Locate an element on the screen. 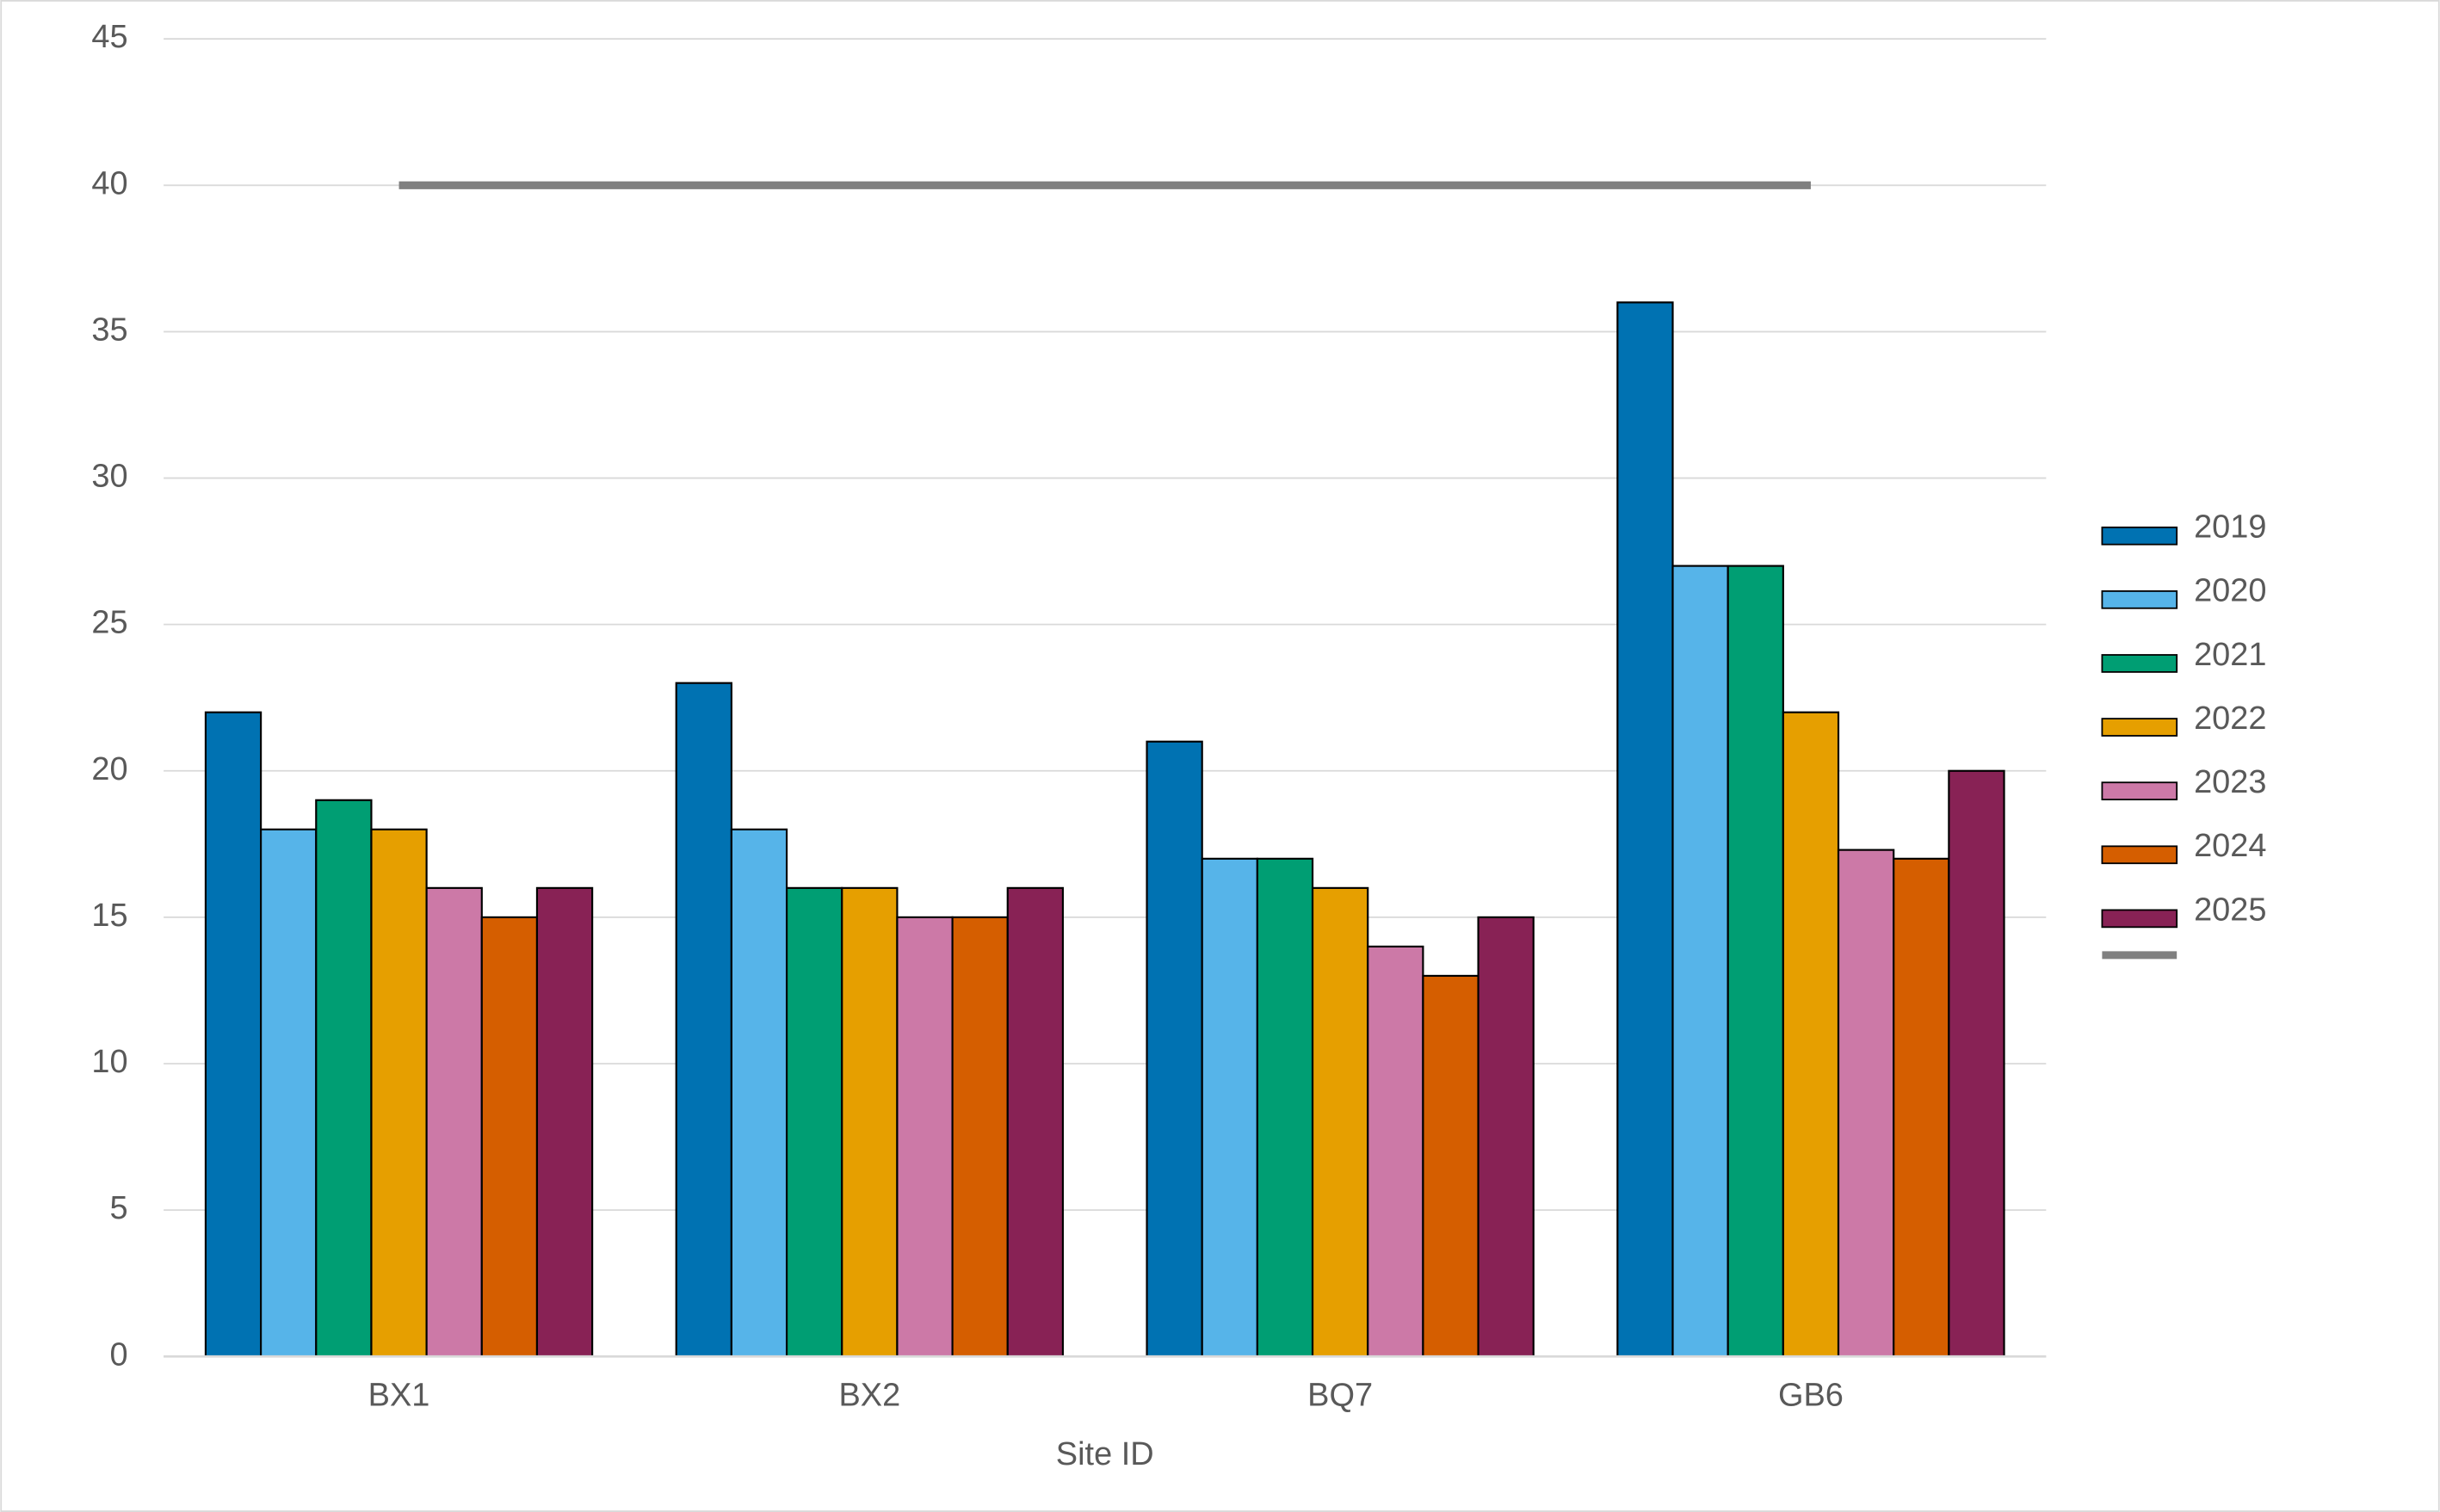 Image resolution: width=2440 pixels, height=1512 pixels. y-tick-label: 0 is located at coordinates (118, 1354).